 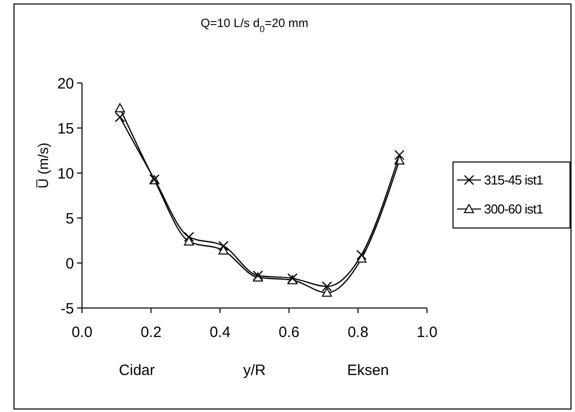 What do you see at coordinates (151, 332) in the screenshot?
I see `x-tick-label: 0.2` at bounding box center [151, 332].